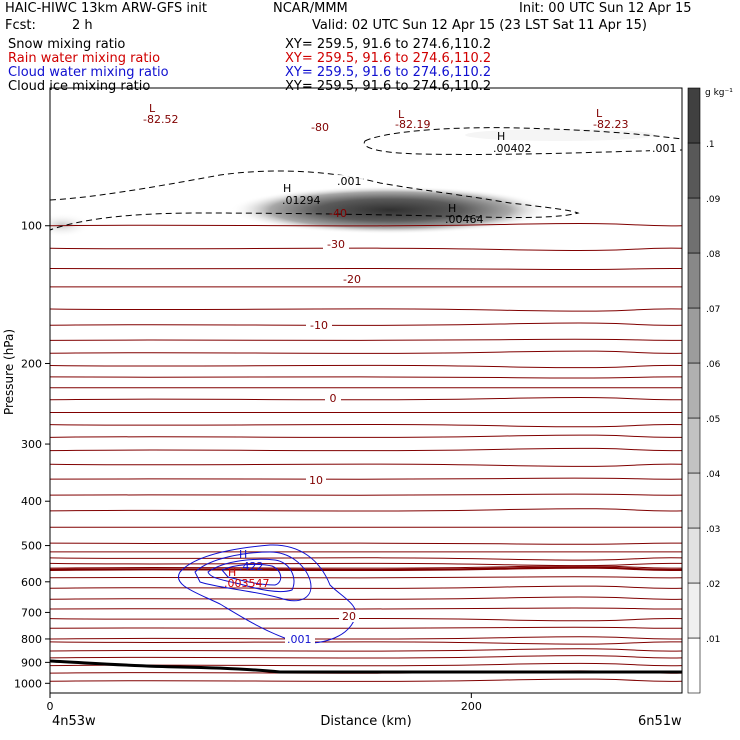 The width and height of the screenshot is (740, 740). What do you see at coordinates (31, 662) in the screenshot?
I see `y-tick-label: 900` at bounding box center [31, 662].